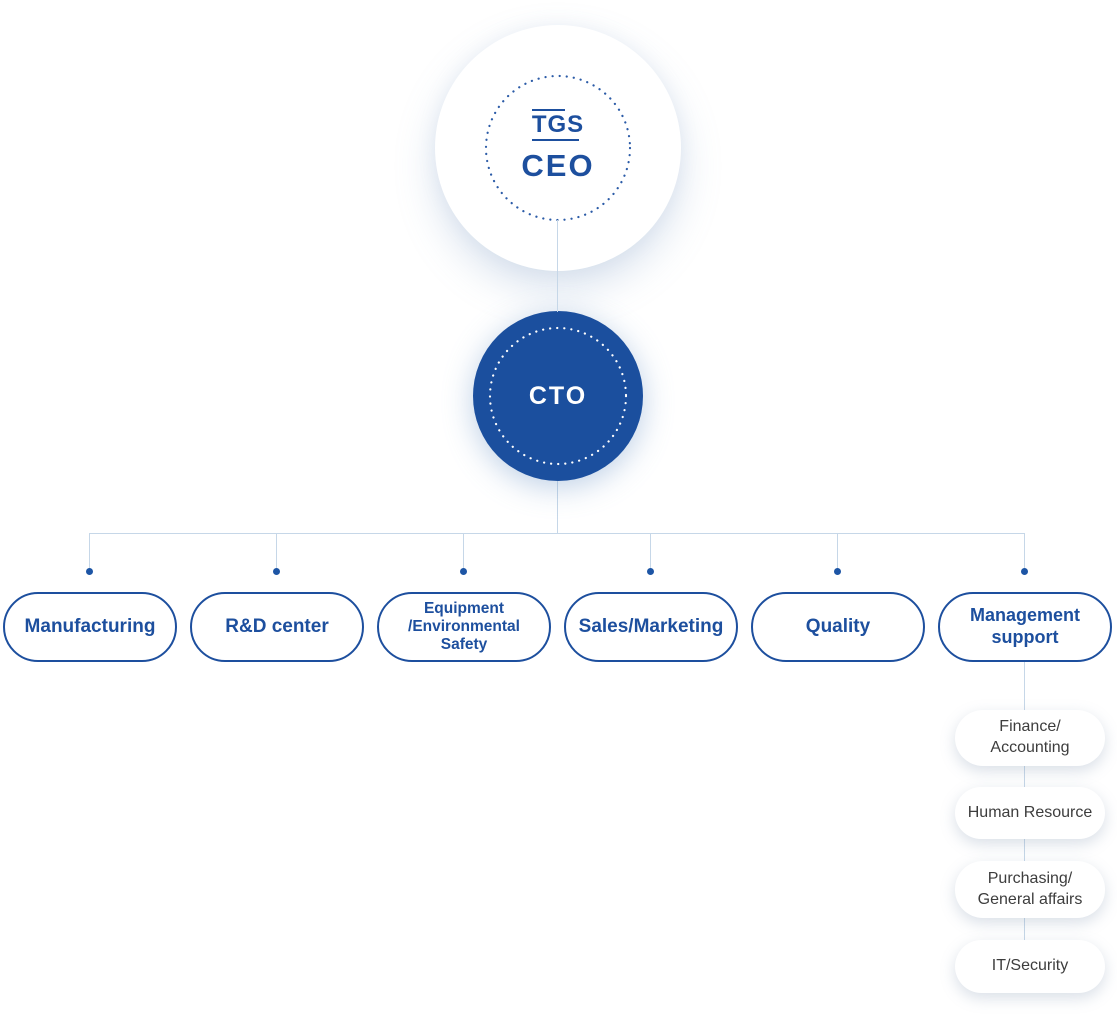  I want to click on dept-pill-quality: Quality, so click(838, 627).